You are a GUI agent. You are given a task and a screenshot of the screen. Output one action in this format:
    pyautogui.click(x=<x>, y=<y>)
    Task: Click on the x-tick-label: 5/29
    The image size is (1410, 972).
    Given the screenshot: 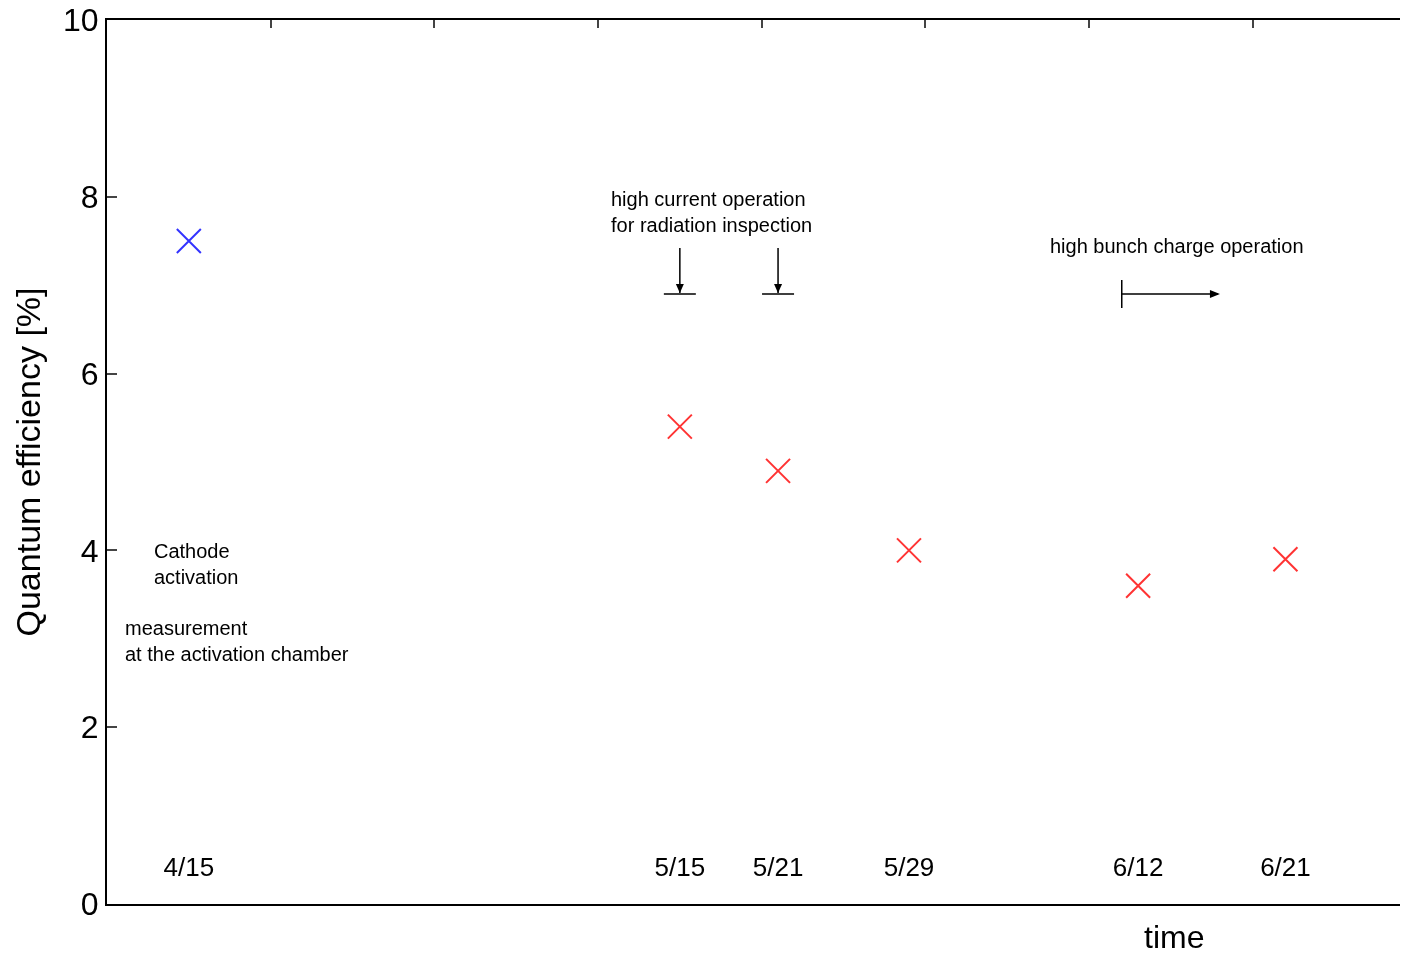 What is the action you would take?
    pyautogui.click(x=909, y=867)
    